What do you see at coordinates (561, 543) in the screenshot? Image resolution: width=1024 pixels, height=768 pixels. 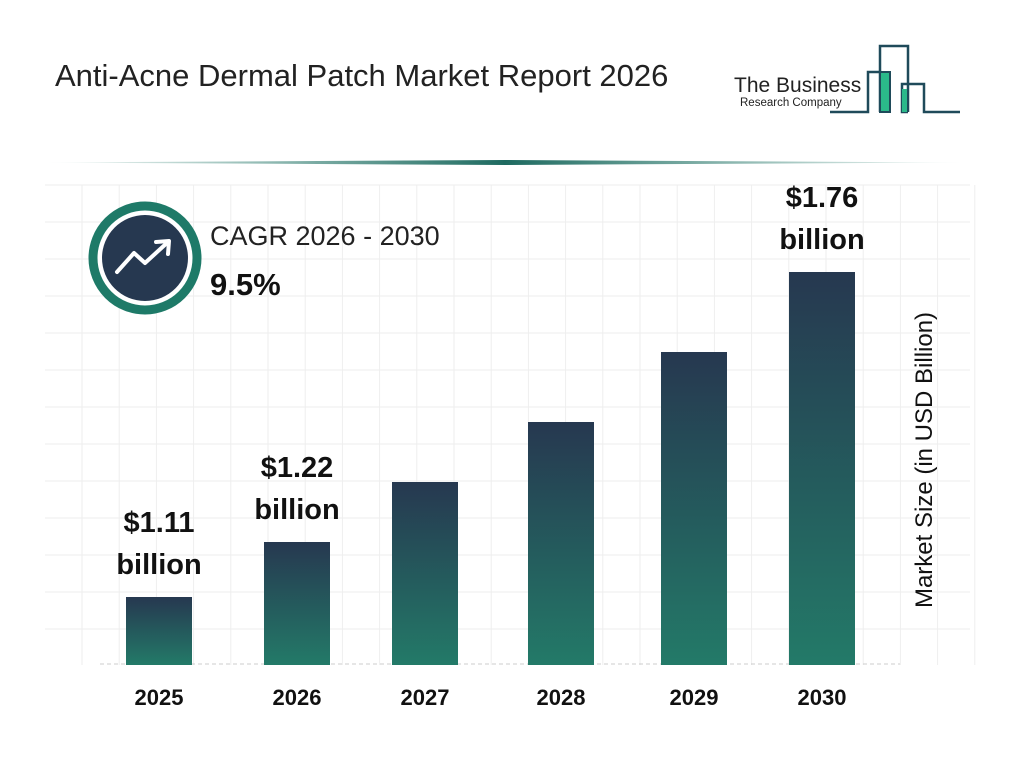 I see `bar-2028` at bounding box center [561, 543].